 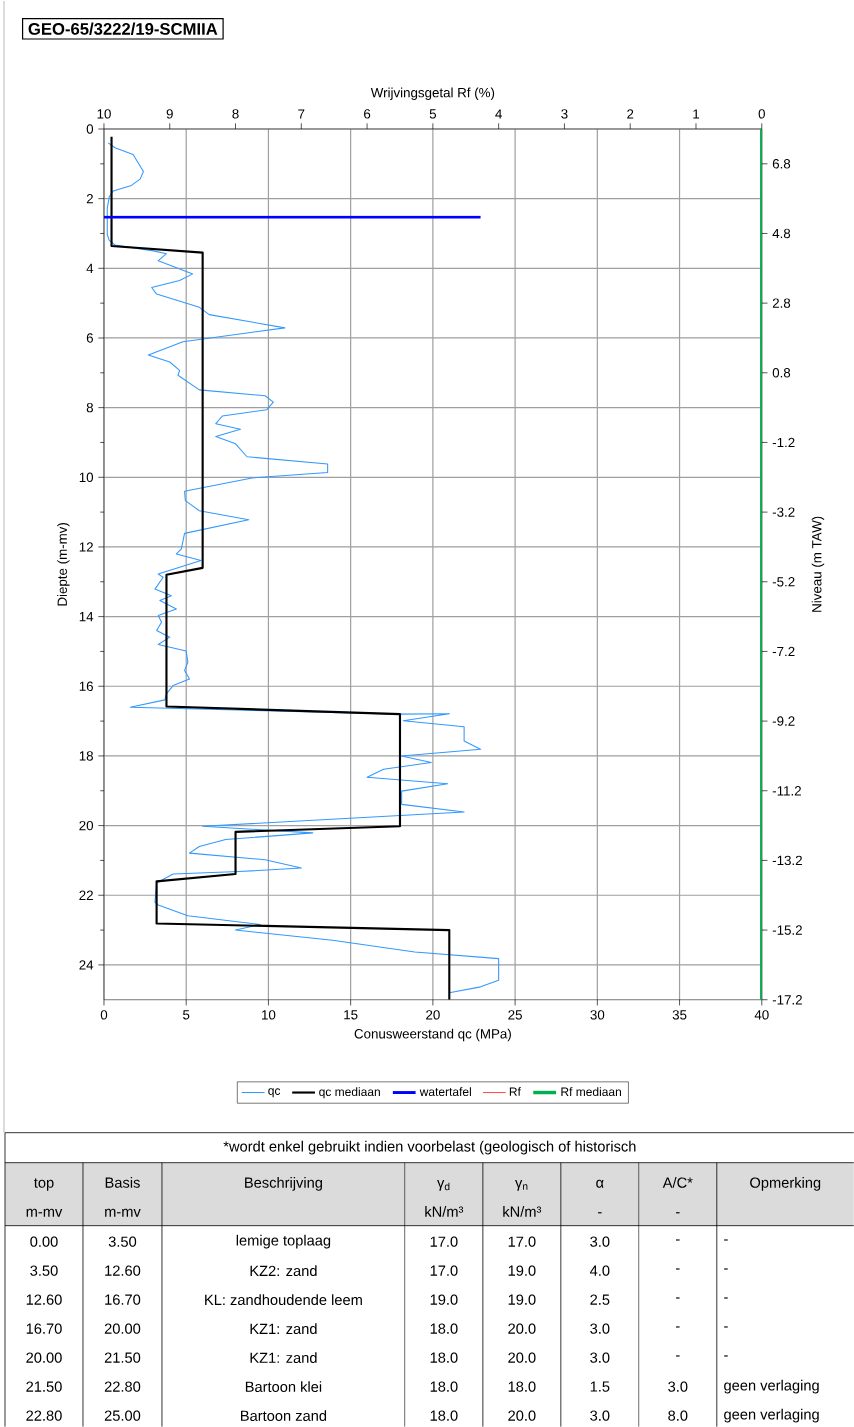 What do you see at coordinates (122, 1182) in the screenshot?
I see `text: Basis` at bounding box center [122, 1182].